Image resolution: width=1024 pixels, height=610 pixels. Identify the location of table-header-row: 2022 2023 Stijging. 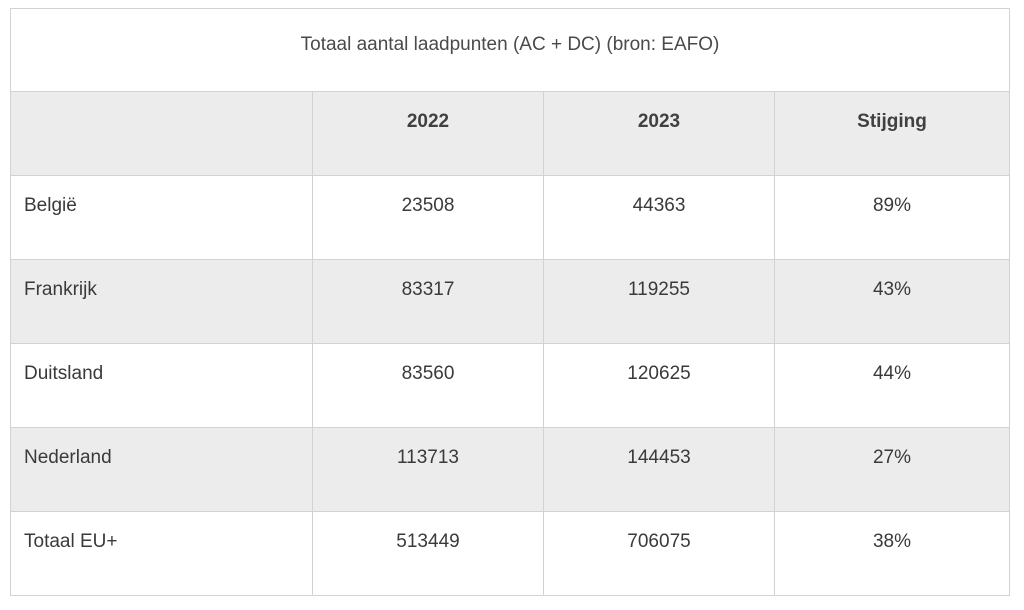
(510, 134).